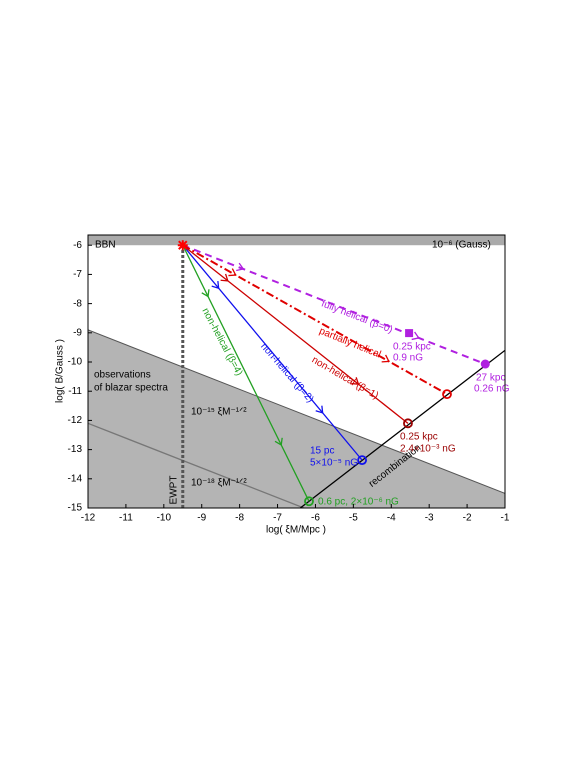  I want to click on y-tick-label: -8, so click(77, 303).